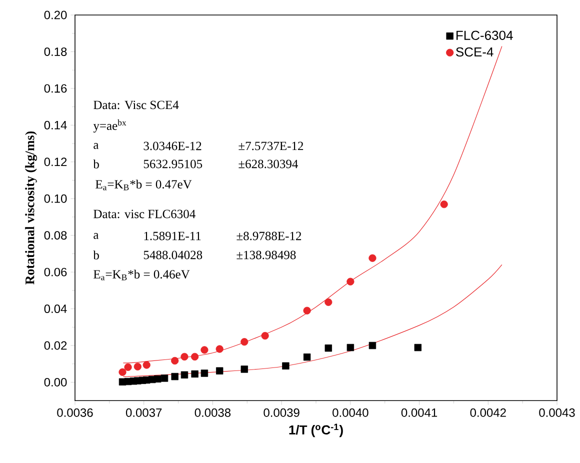 This screenshot has height=463, width=580. I want to click on annotation: 1.5891E-11, so click(172, 236).